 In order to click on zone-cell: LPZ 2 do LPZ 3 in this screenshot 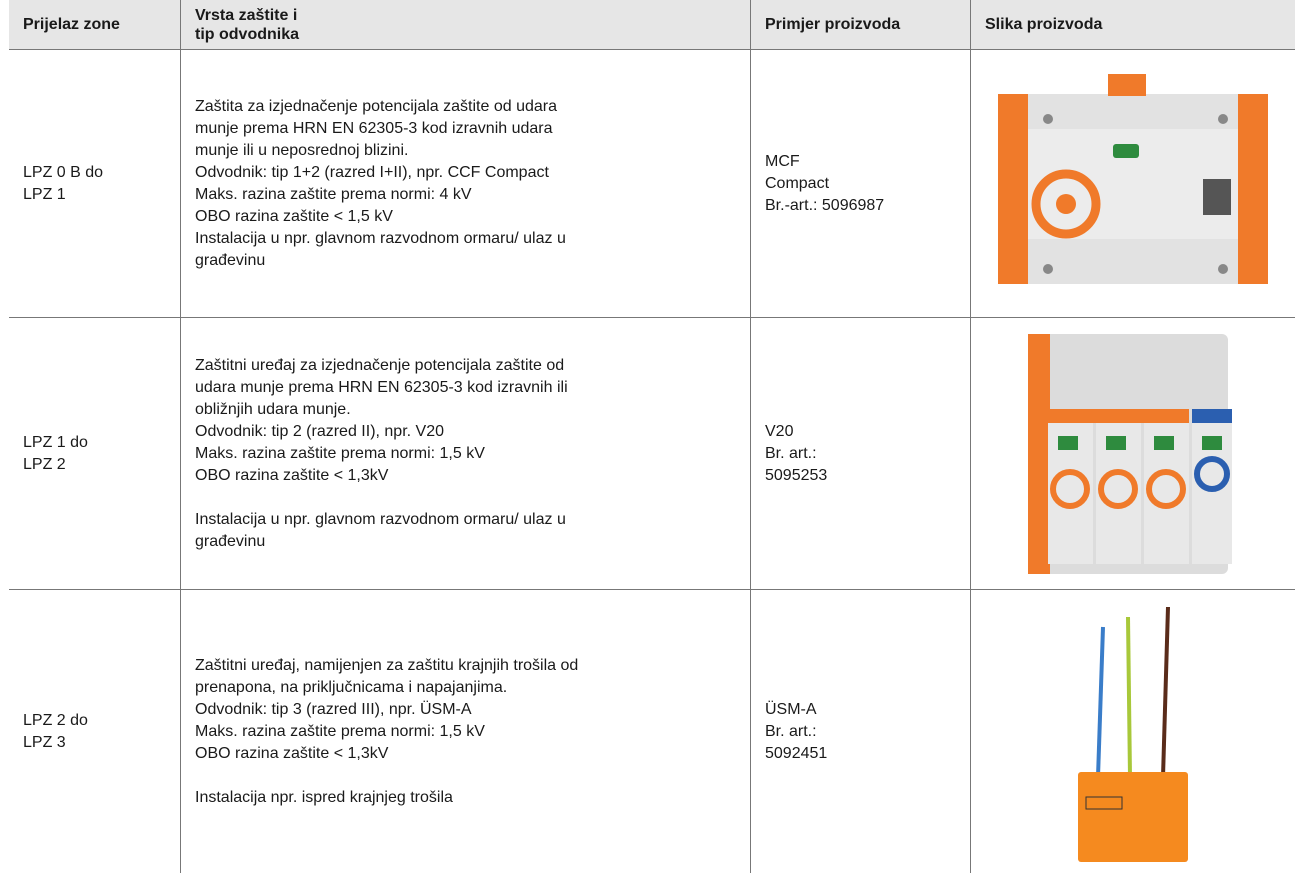, I will do `click(94, 731)`.